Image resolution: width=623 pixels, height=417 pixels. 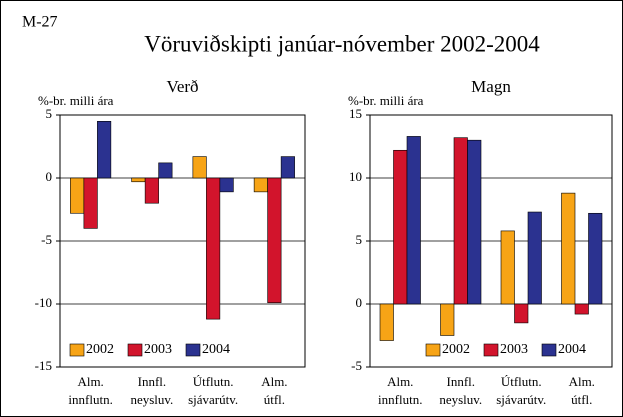 I want to click on y-tick-label: 15, so click(x=355, y=113).